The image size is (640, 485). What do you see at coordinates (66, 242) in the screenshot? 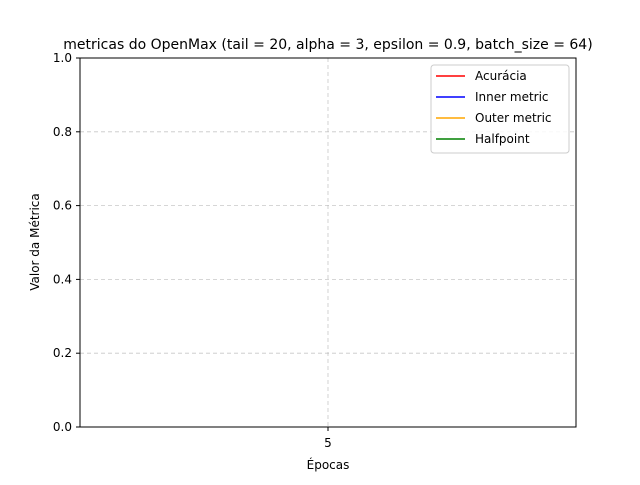
I see `y-axis-ticks: 0.0 0.2 0.4 0.6 0.8 1.0` at bounding box center [66, 242].